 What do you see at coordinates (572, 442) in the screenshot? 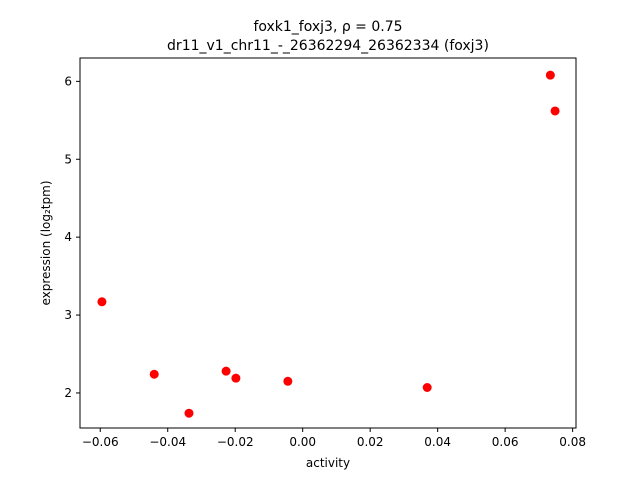
I see `x-tick-label: 0.08` at bounding box center [572, 442].